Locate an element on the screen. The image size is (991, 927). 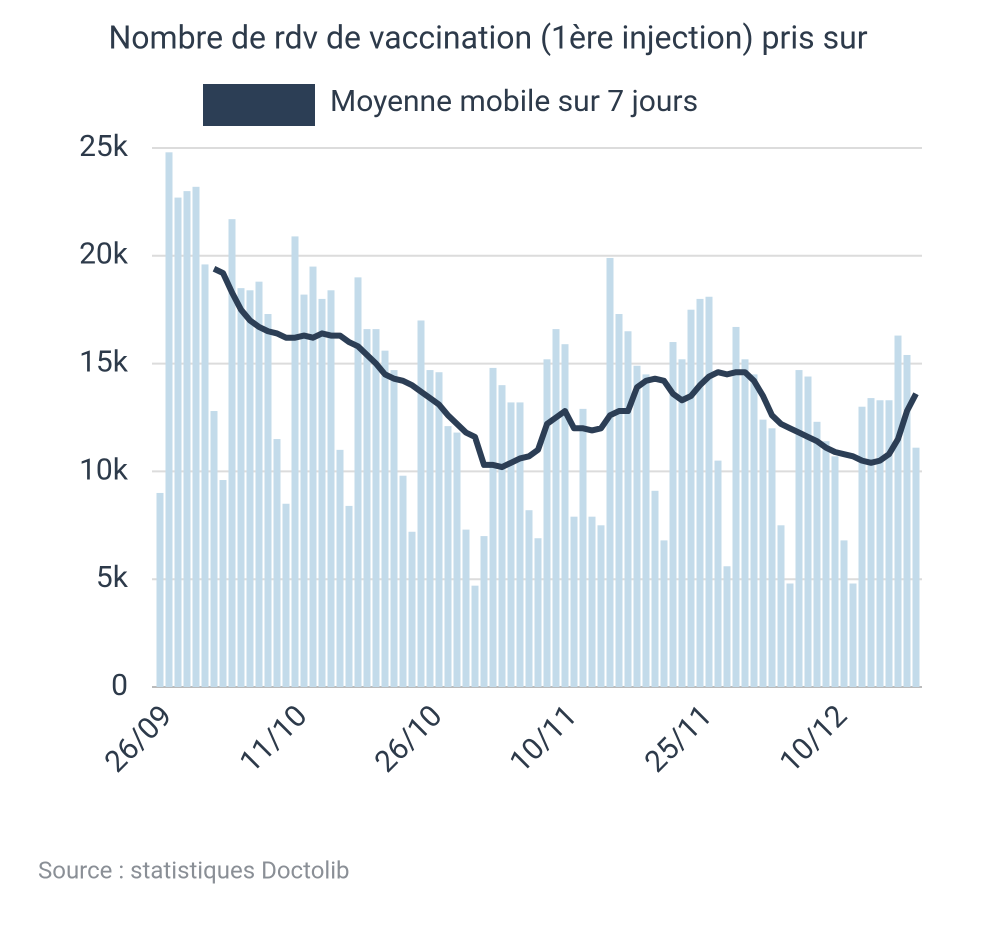
x-tick-label: 11/10 is located at coordinates (273, 739).